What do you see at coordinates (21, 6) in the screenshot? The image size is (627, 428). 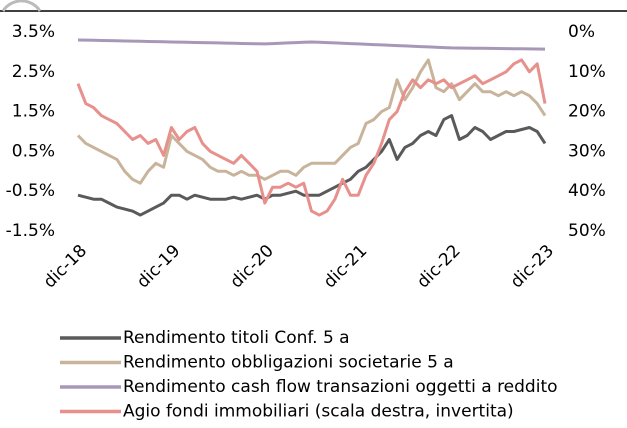 I see `logo-arc` at bounding box center [21, 6].